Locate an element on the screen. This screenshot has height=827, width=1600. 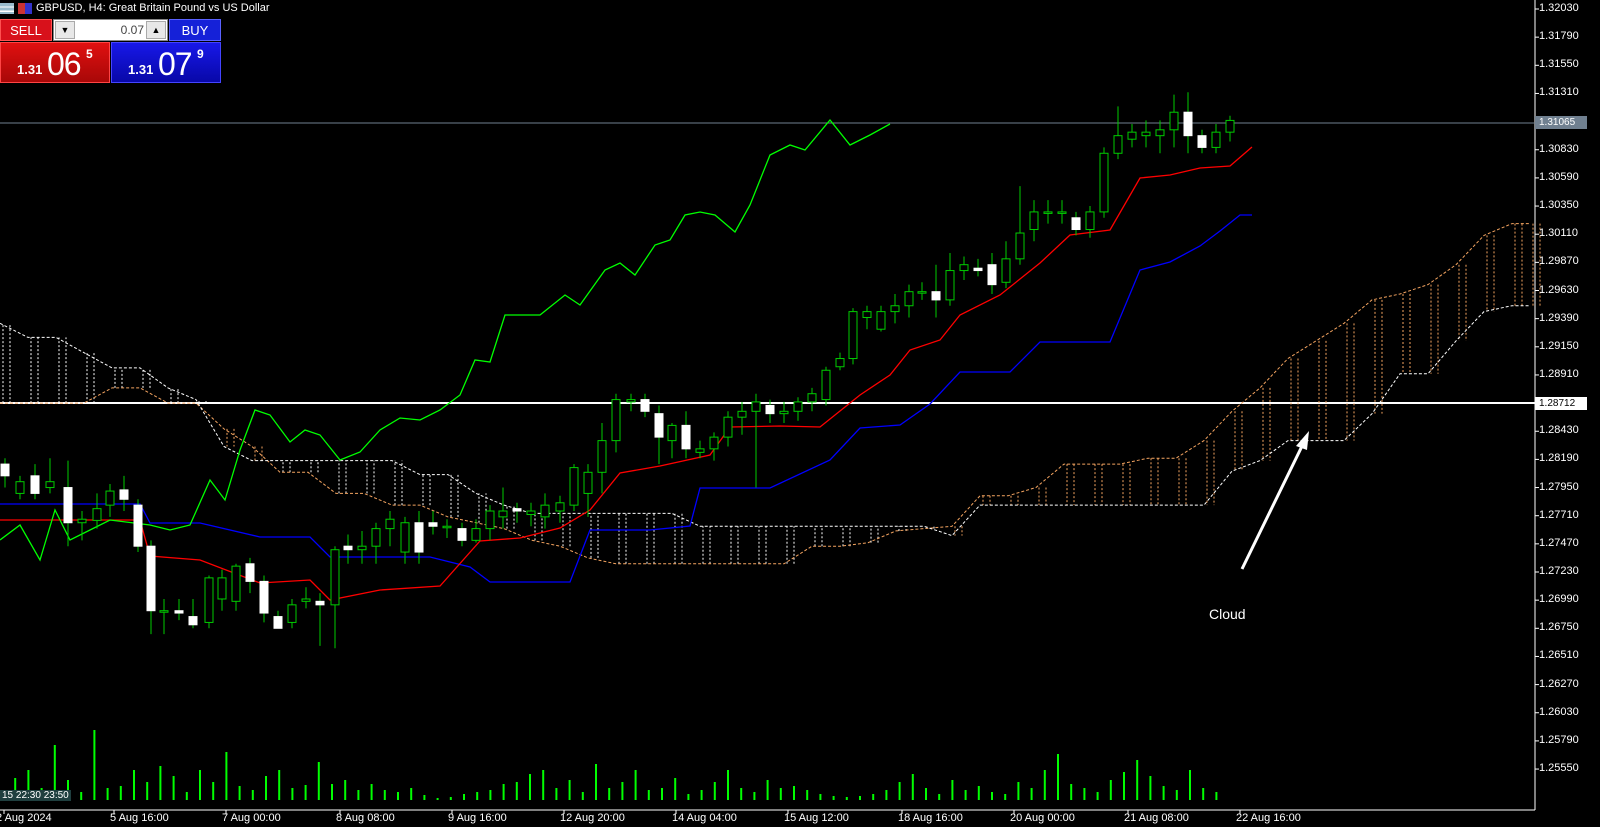
time-tick-label: 12 Aug 20:00 is located at coordinates (592, 818).